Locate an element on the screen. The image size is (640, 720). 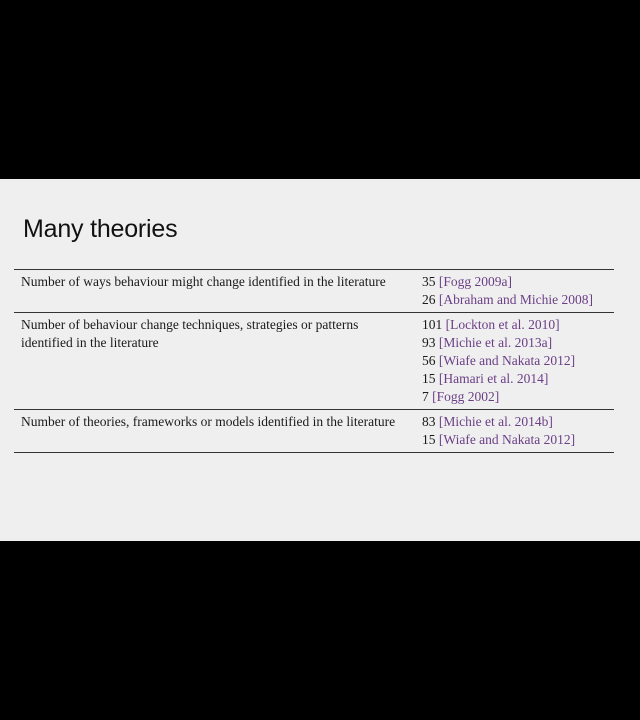
reference-entry: 26 [Abraham and Michie 2008] is located at coordinates (507, 299).